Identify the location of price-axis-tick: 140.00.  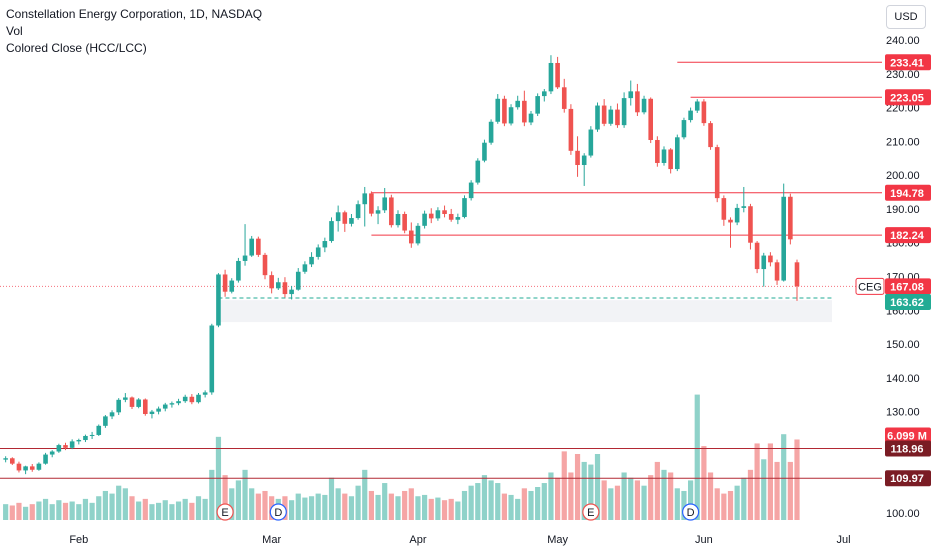
(903, 379).